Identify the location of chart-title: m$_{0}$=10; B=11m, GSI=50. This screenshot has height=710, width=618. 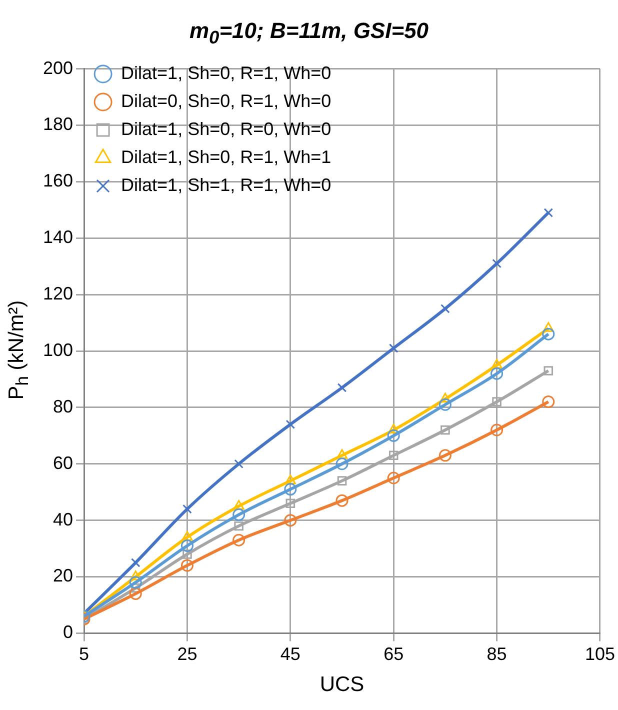
(309, 33).